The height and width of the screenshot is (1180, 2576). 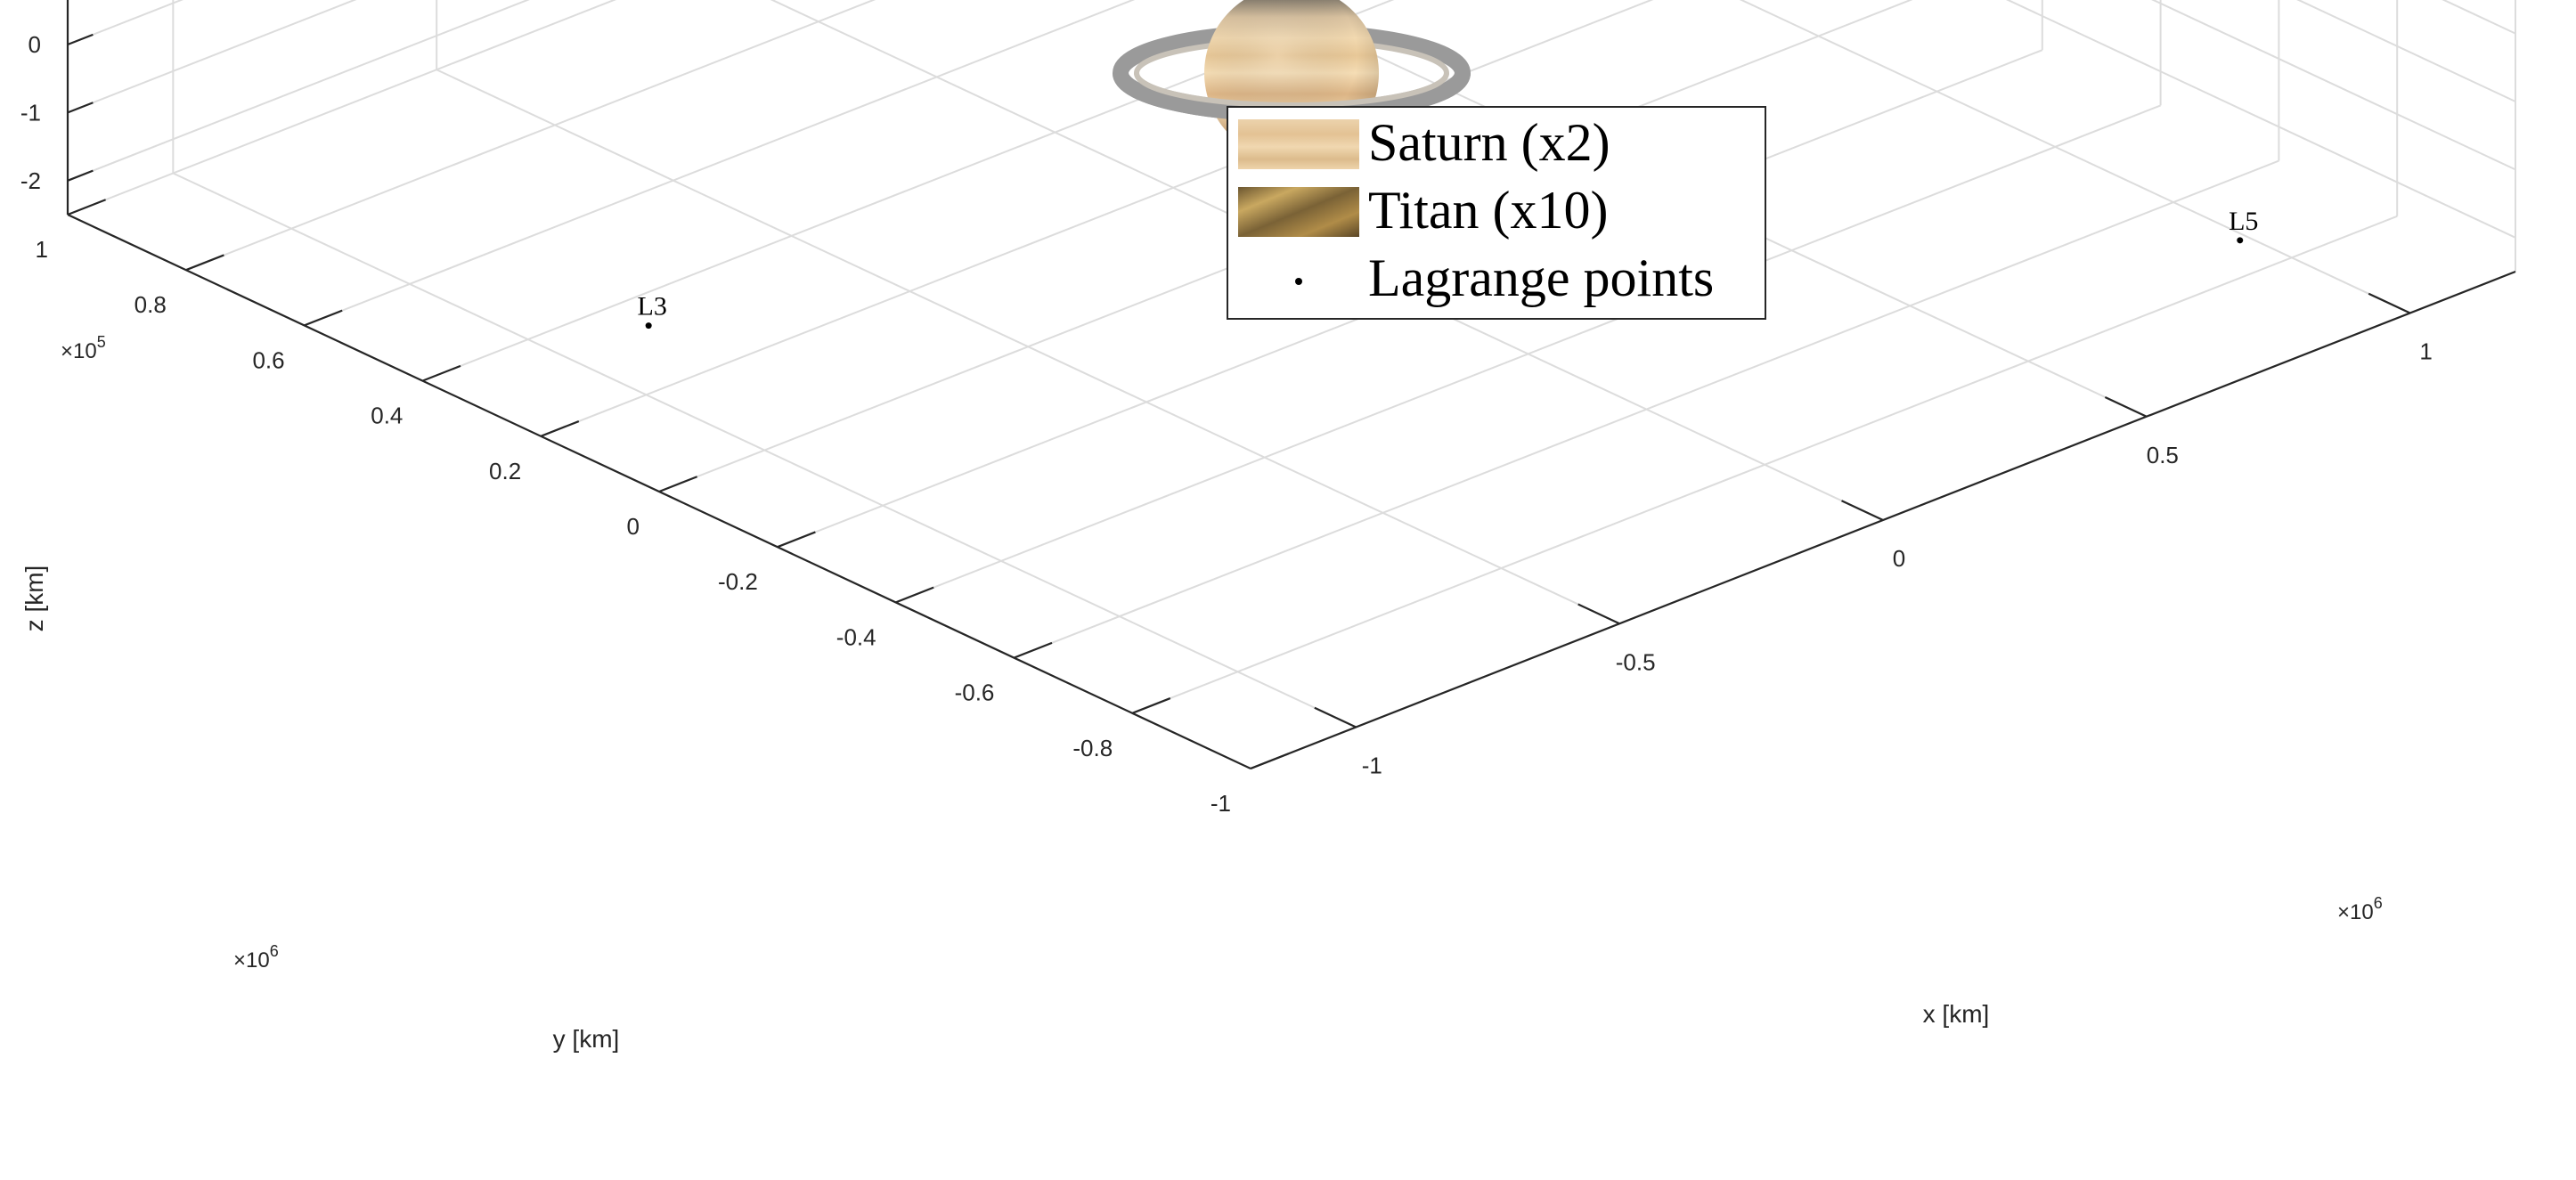 I want to click on z-tick-label: 0, so click(x=35, y=44).